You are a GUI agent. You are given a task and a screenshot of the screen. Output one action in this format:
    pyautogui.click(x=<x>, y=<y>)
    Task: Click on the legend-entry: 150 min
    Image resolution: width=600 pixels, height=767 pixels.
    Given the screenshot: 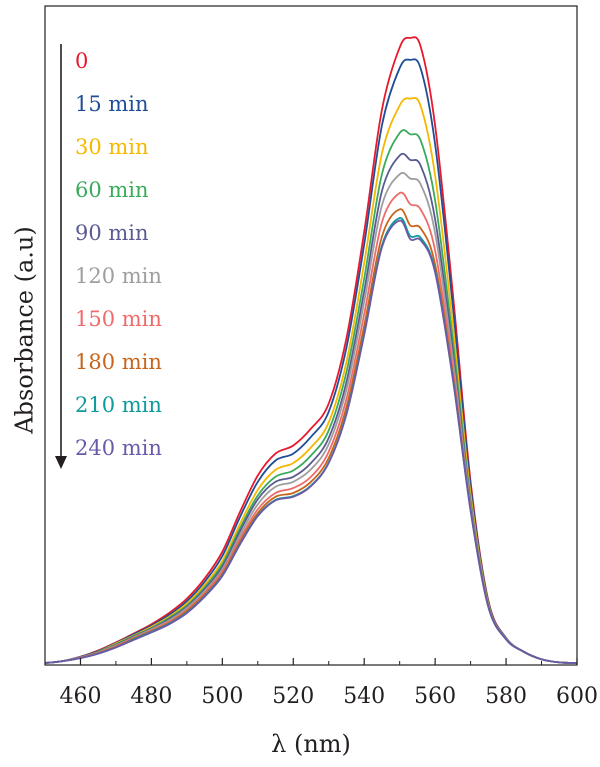 What is the action you would take?
    pyautogui.click(x=118, y=319)
    